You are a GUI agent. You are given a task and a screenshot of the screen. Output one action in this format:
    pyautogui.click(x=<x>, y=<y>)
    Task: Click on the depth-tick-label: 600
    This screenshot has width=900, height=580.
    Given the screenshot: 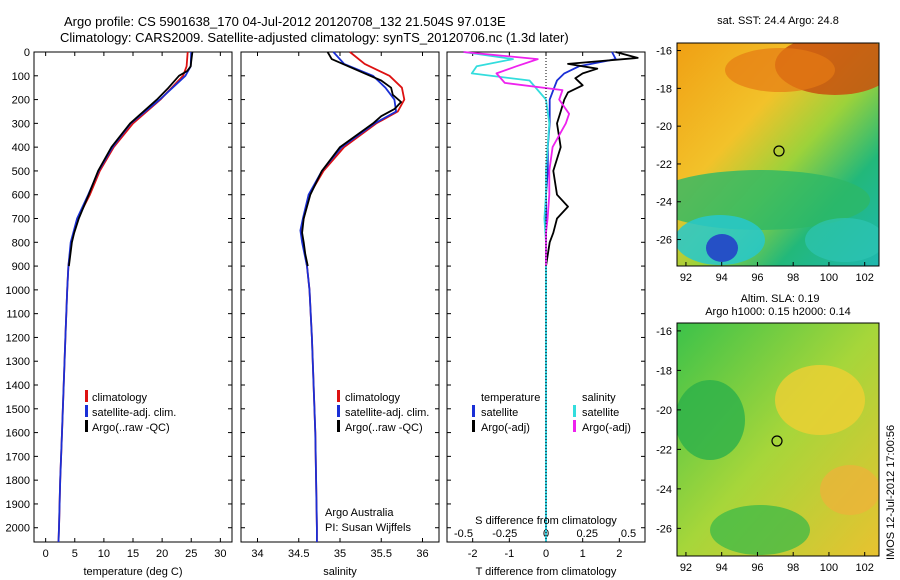 What is the action you would take?
    pyautogui.click(x=21, y=196)
    